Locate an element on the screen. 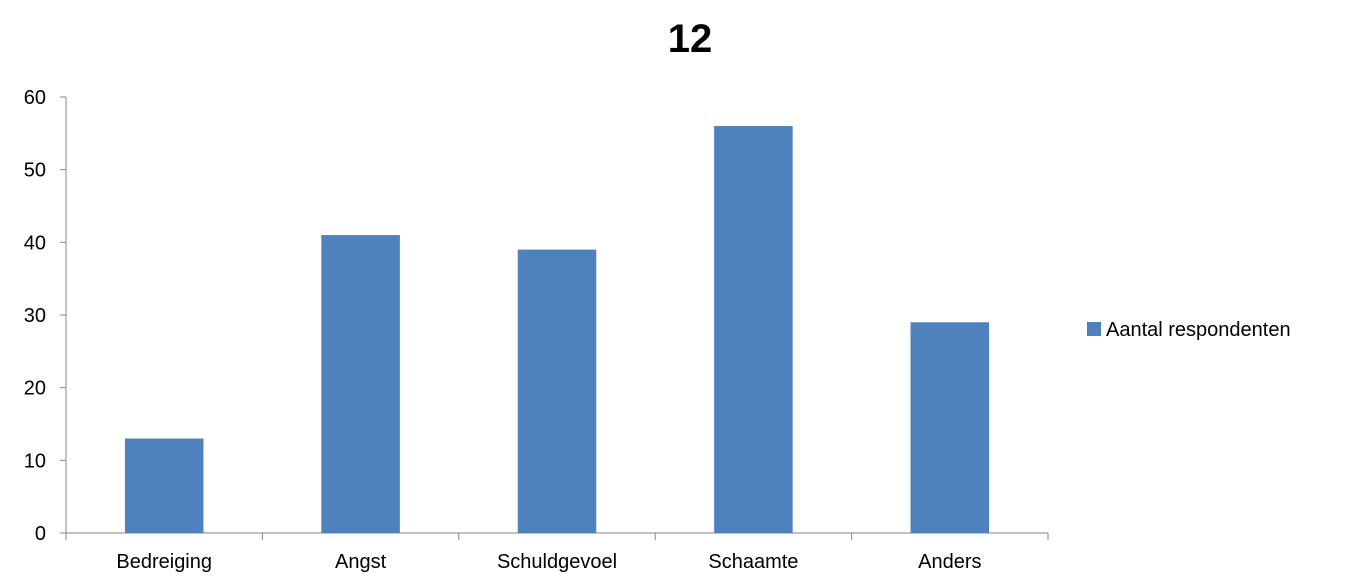  chart-title: 12 is located at coordinates (690, 39).